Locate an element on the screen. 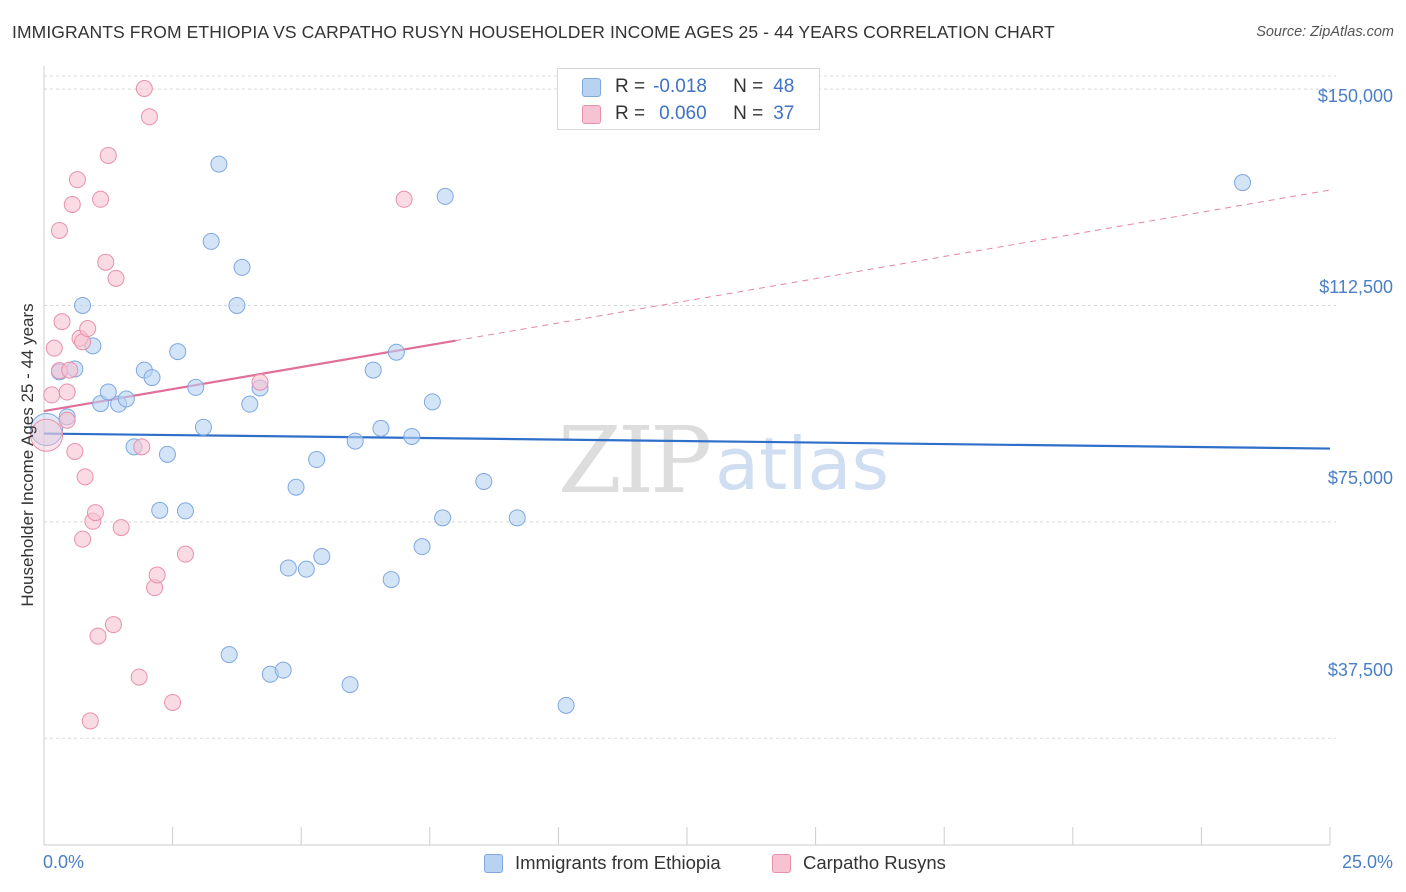  legend-n-value: 48 is located at coordinates (784, 86).